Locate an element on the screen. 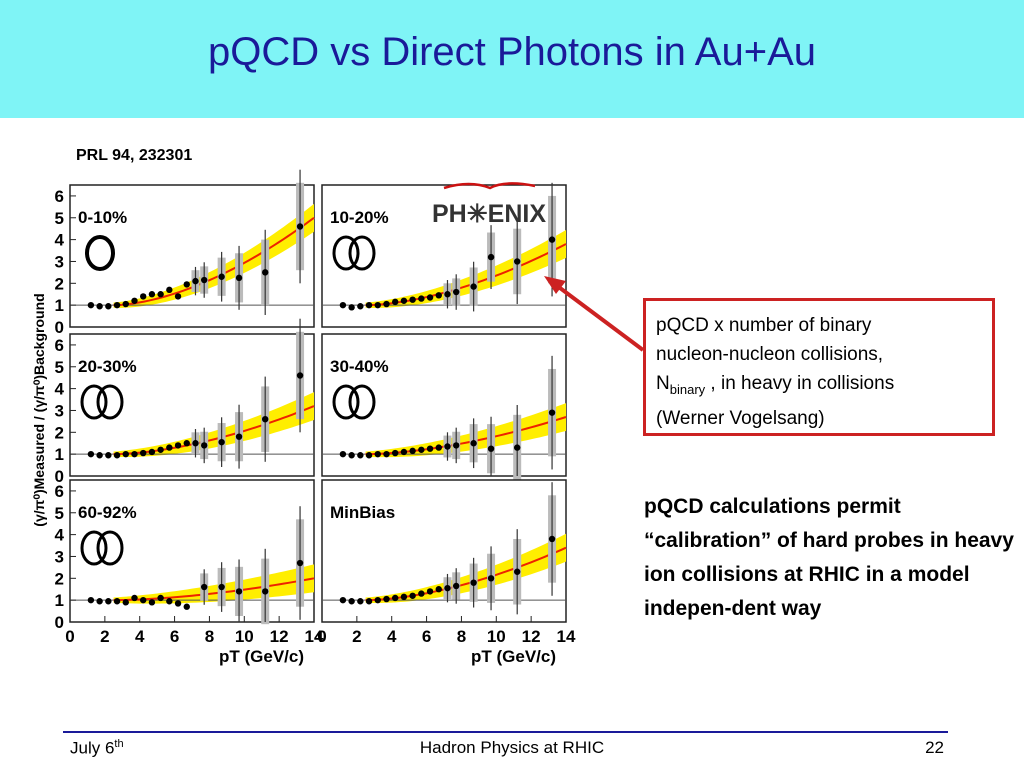 The image size is (1024, 768). pointer-arrow is located at coordinates (594, 314).